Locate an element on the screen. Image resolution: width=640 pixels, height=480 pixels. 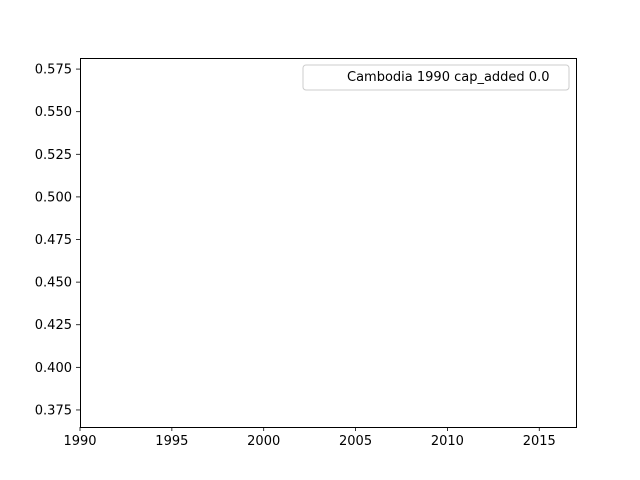
y-tick-label: 0.500 is located at coordinates (53, 197).